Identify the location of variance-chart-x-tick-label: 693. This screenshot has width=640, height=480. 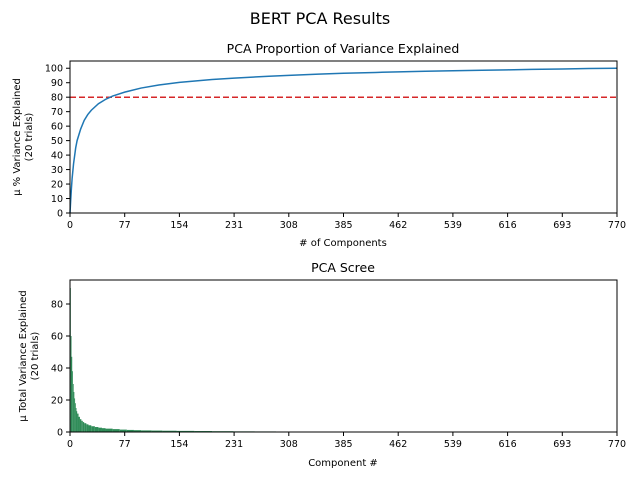
(562, 225).